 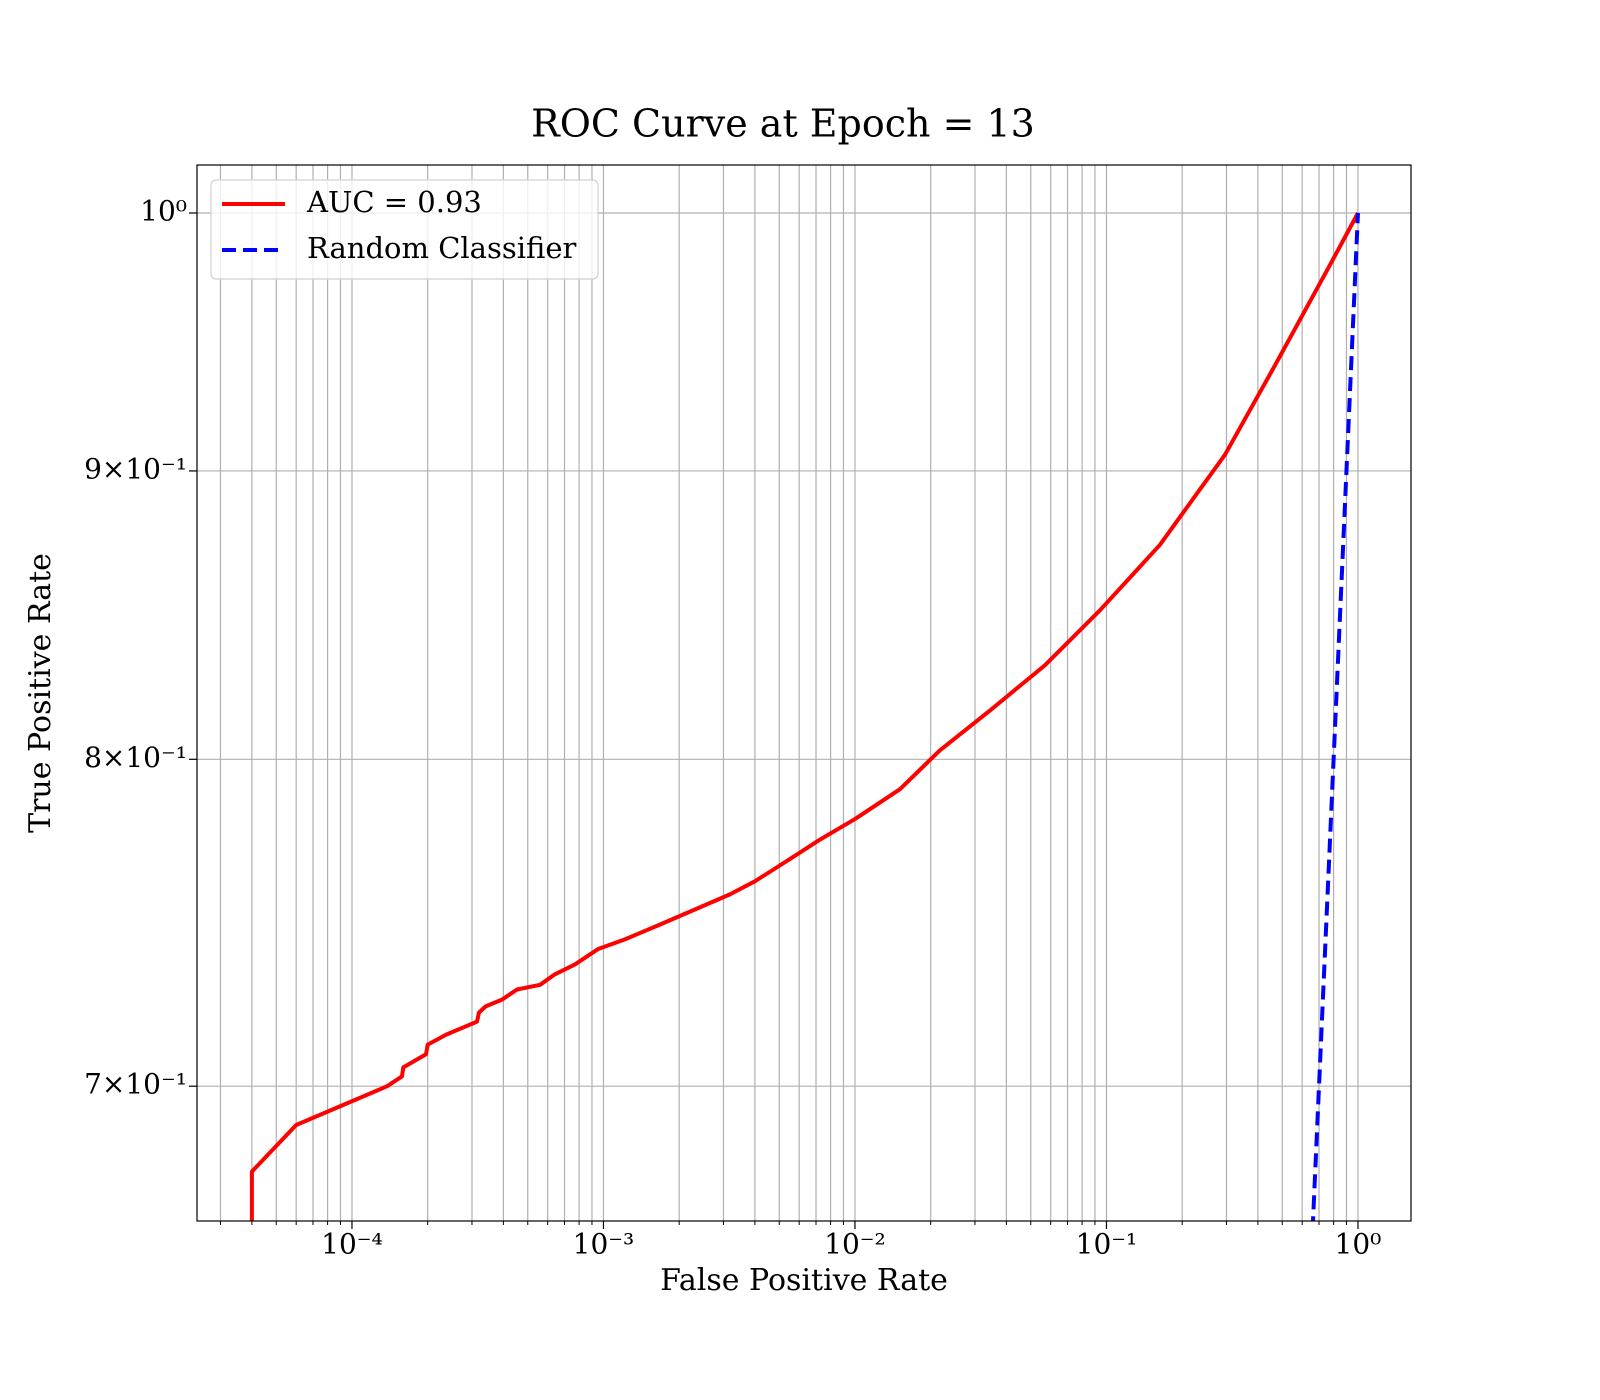 I want to click on legend: AUC = 0.93 Random Classifier, so click(x=404, y=229).